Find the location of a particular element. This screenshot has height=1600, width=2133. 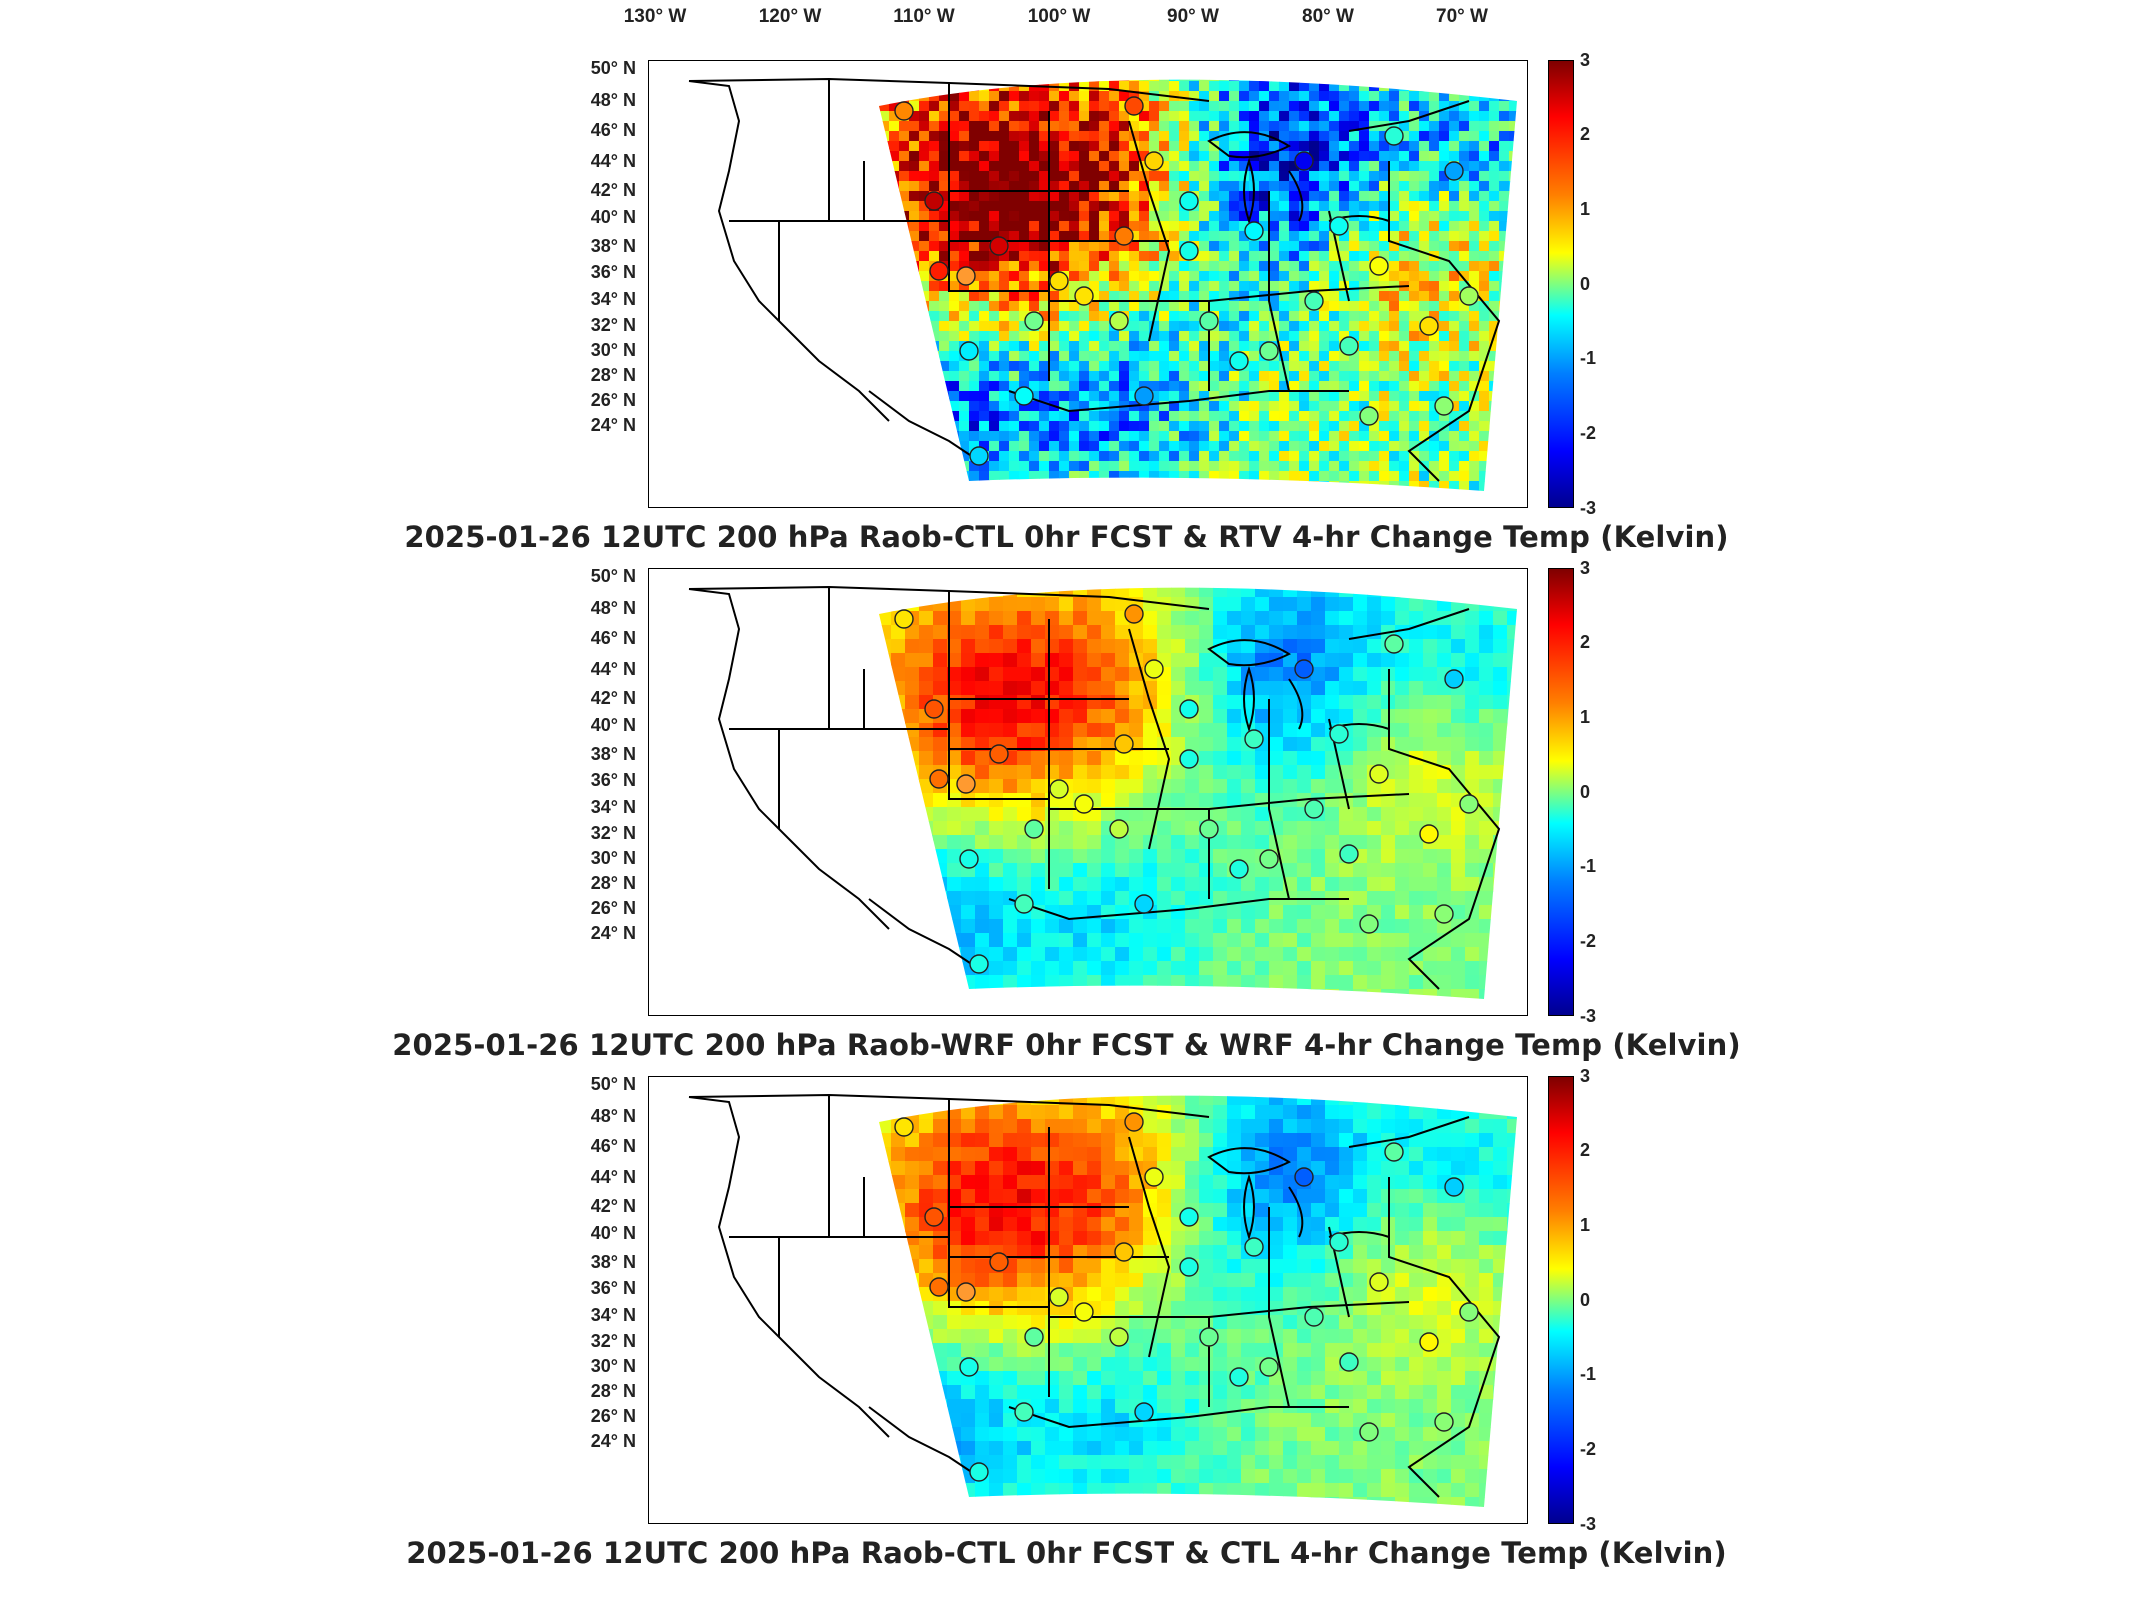

lon-label: 130° W is located at coordinates (655, 16).